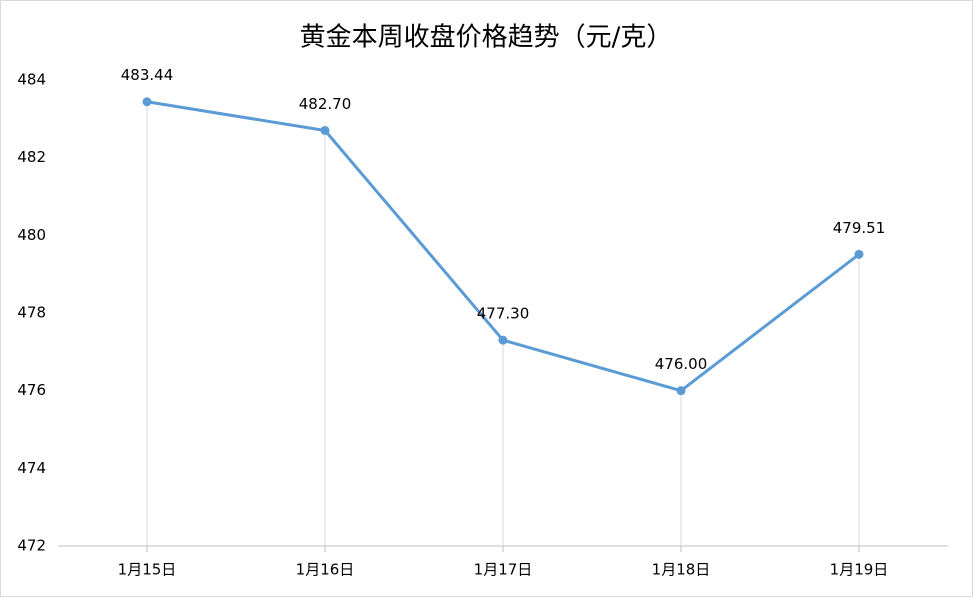 The width and height of the screenshot is (973, 601). What do you see at coordinates (859, 570) in the screenshot?
I see `x-tick-label: 1月19日` at bounding box center [859, 570].